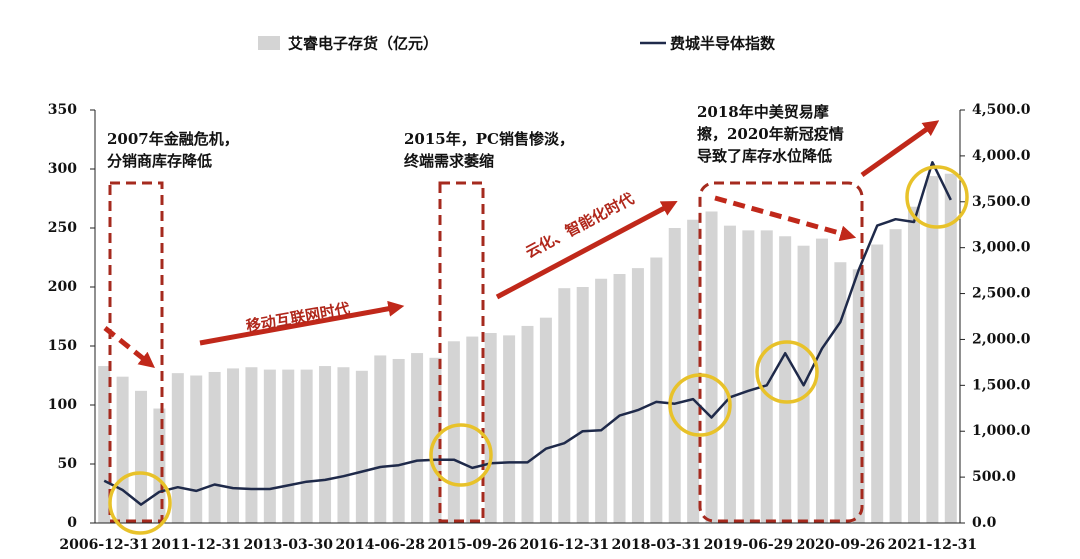  I want to click on y-tick-label: 300, so click(62, 169).